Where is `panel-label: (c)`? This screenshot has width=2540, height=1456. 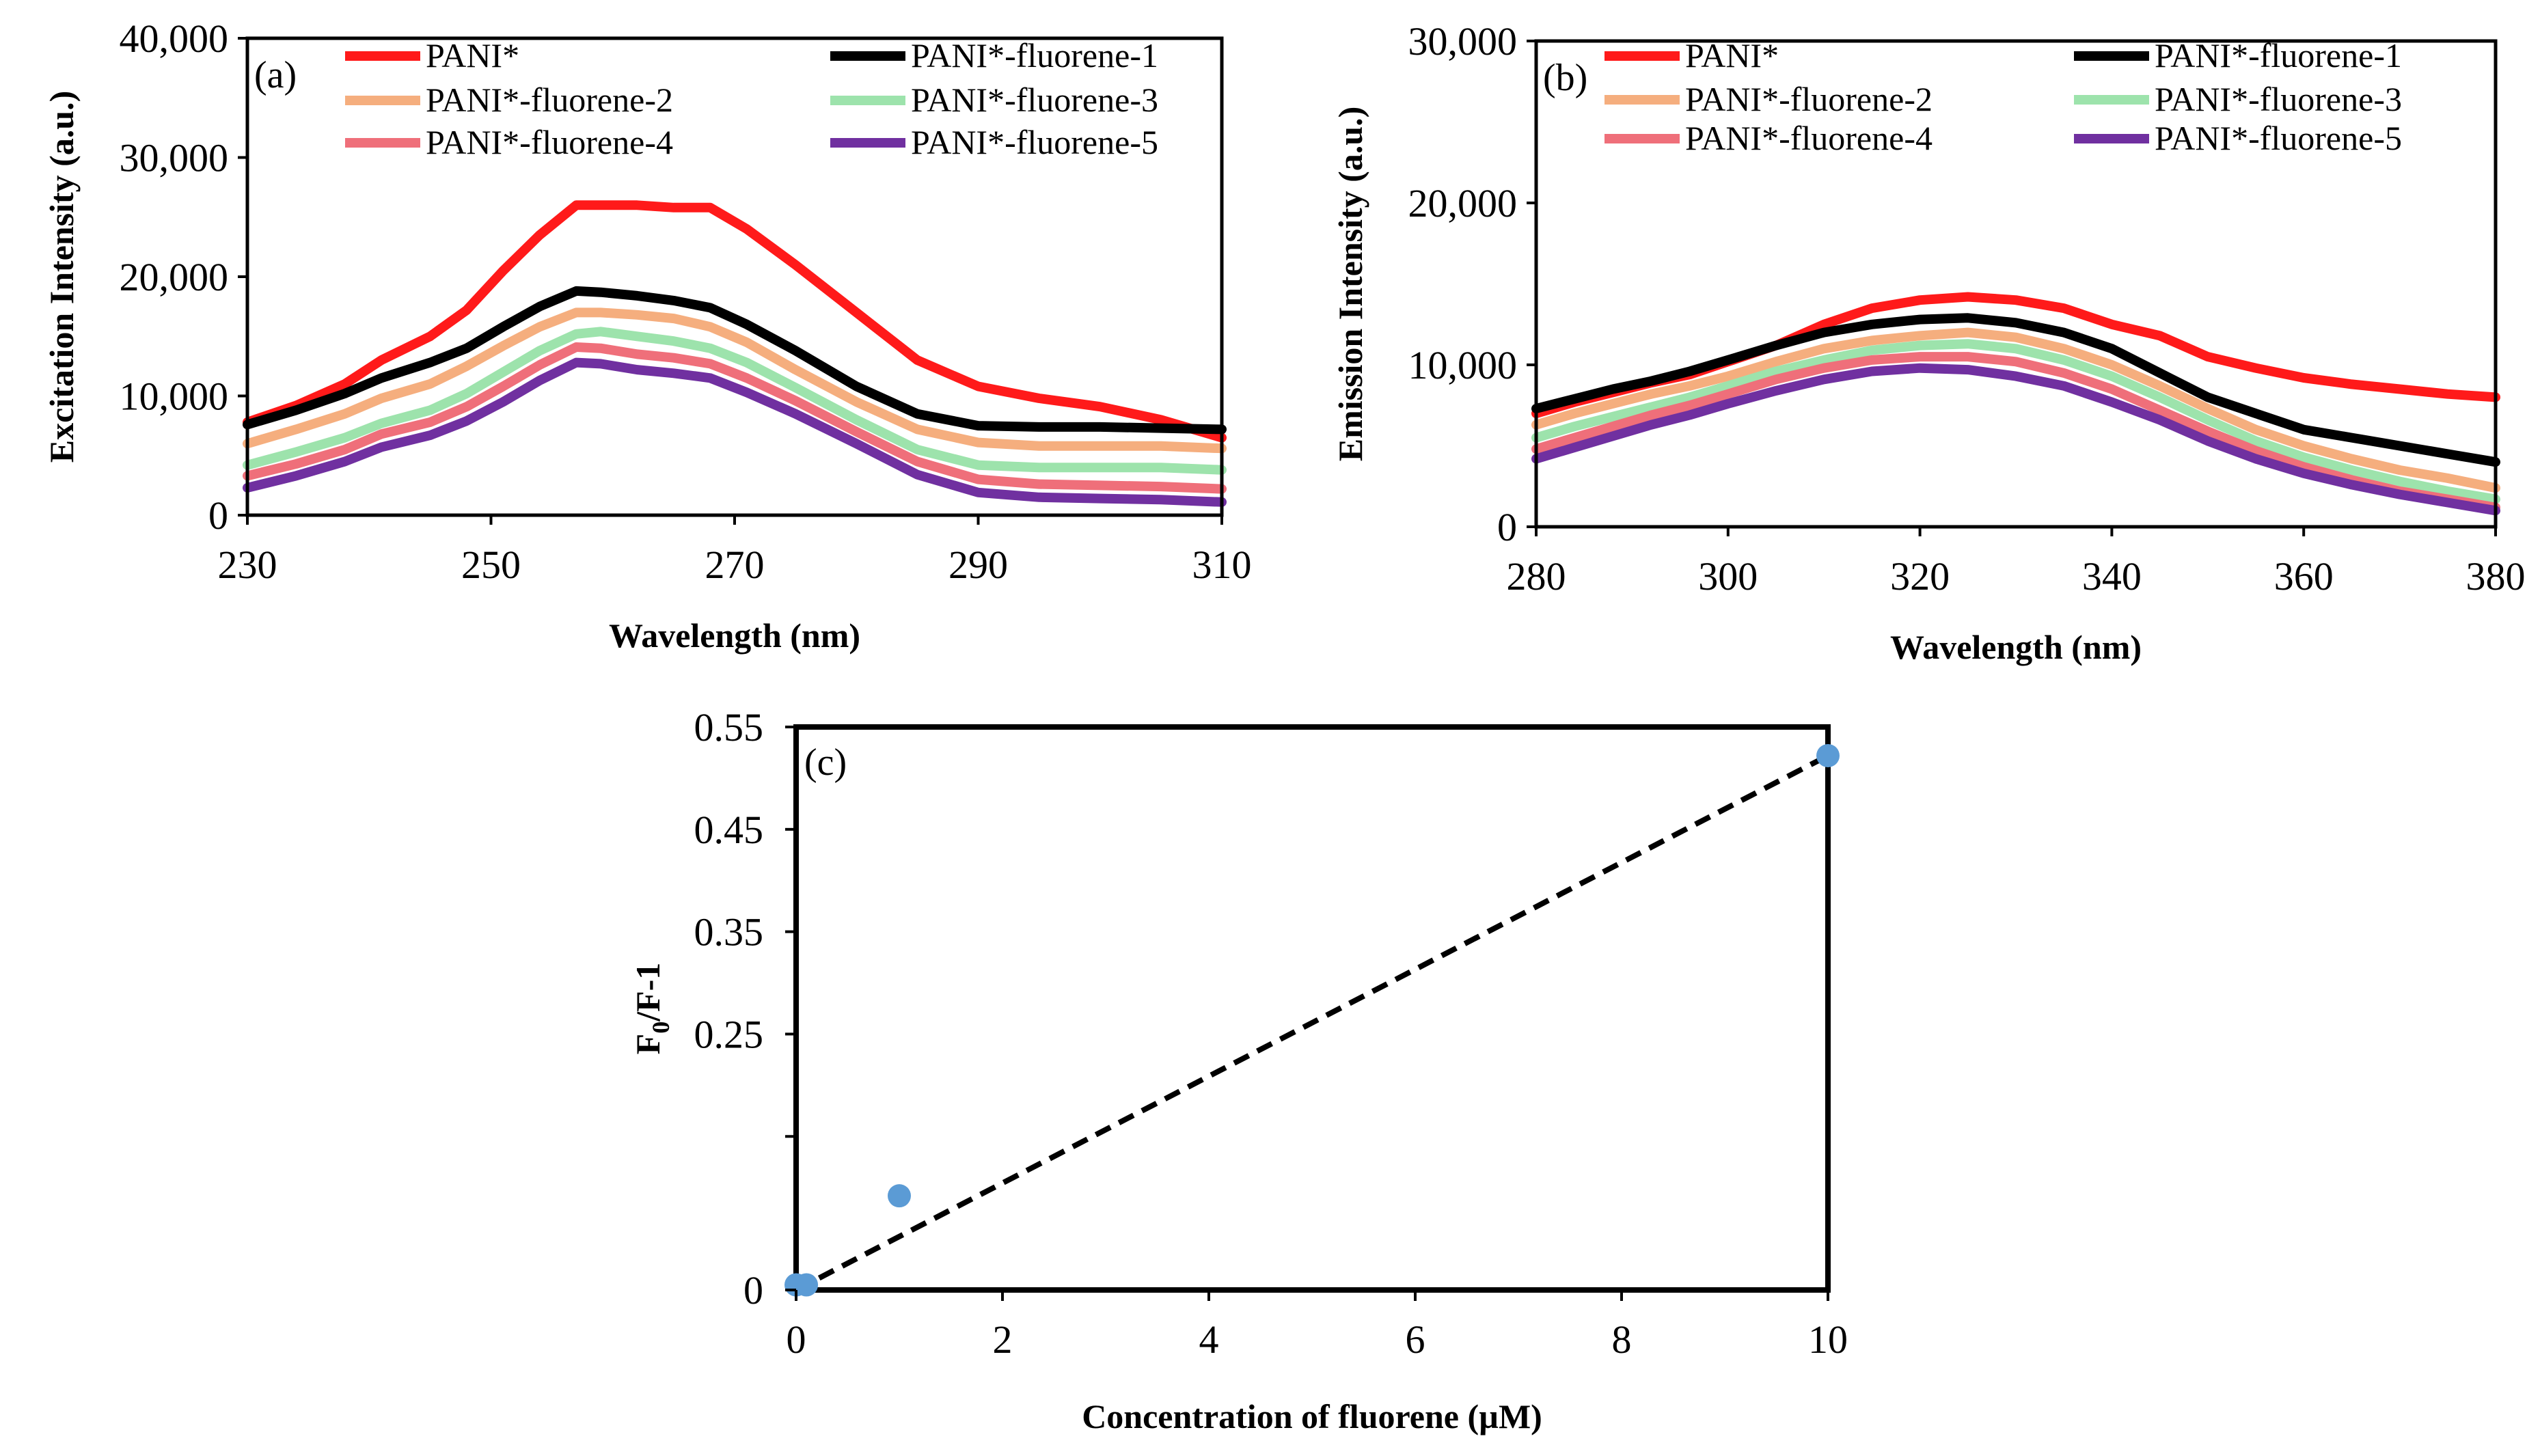
panel-label: (c) is located at coordinates (826, 762).